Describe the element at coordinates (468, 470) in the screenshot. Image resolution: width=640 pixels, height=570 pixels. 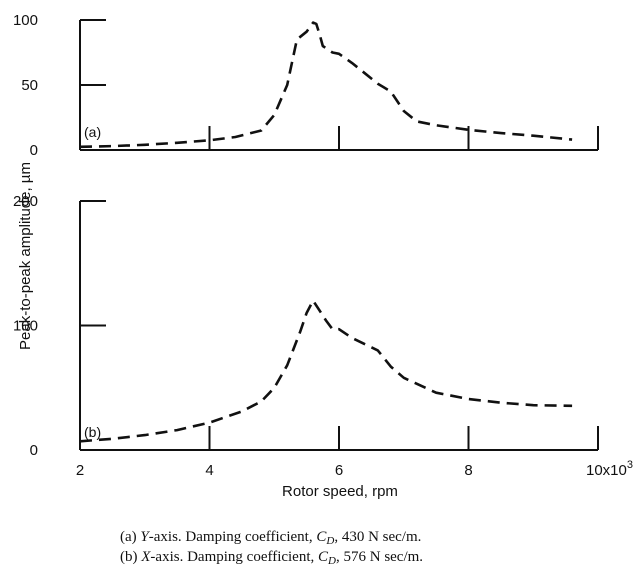
I see `x-tick-label: 8` at that location.